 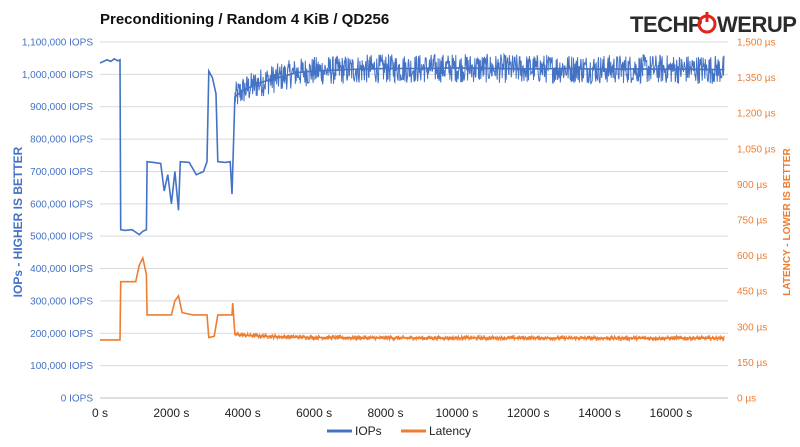 I want to click on y2-tick-label-6: 900 µs, so click(x=752, y=185).